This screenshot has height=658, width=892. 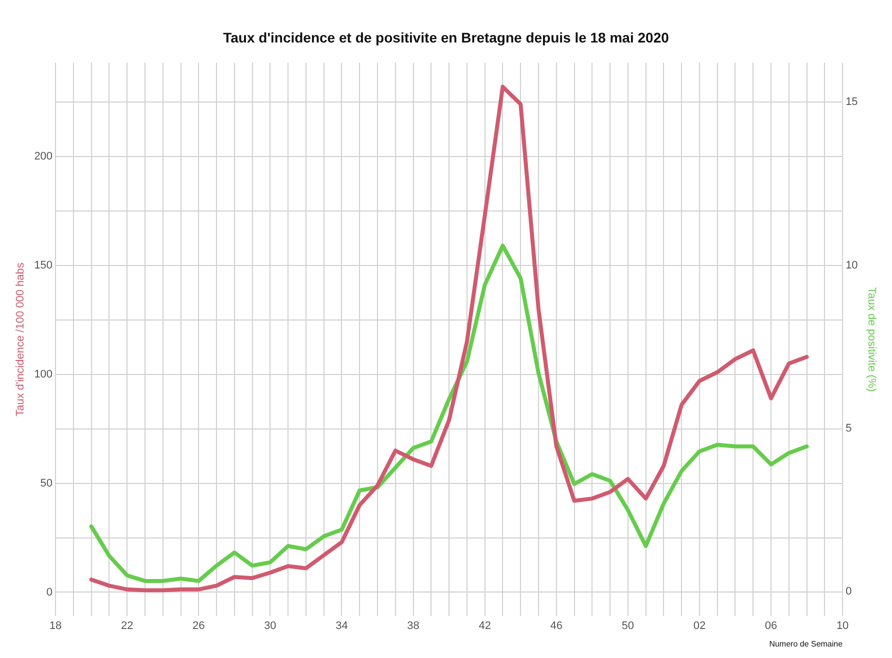 I want to click on x-tick-label: 10, so click(x=842, y=626).